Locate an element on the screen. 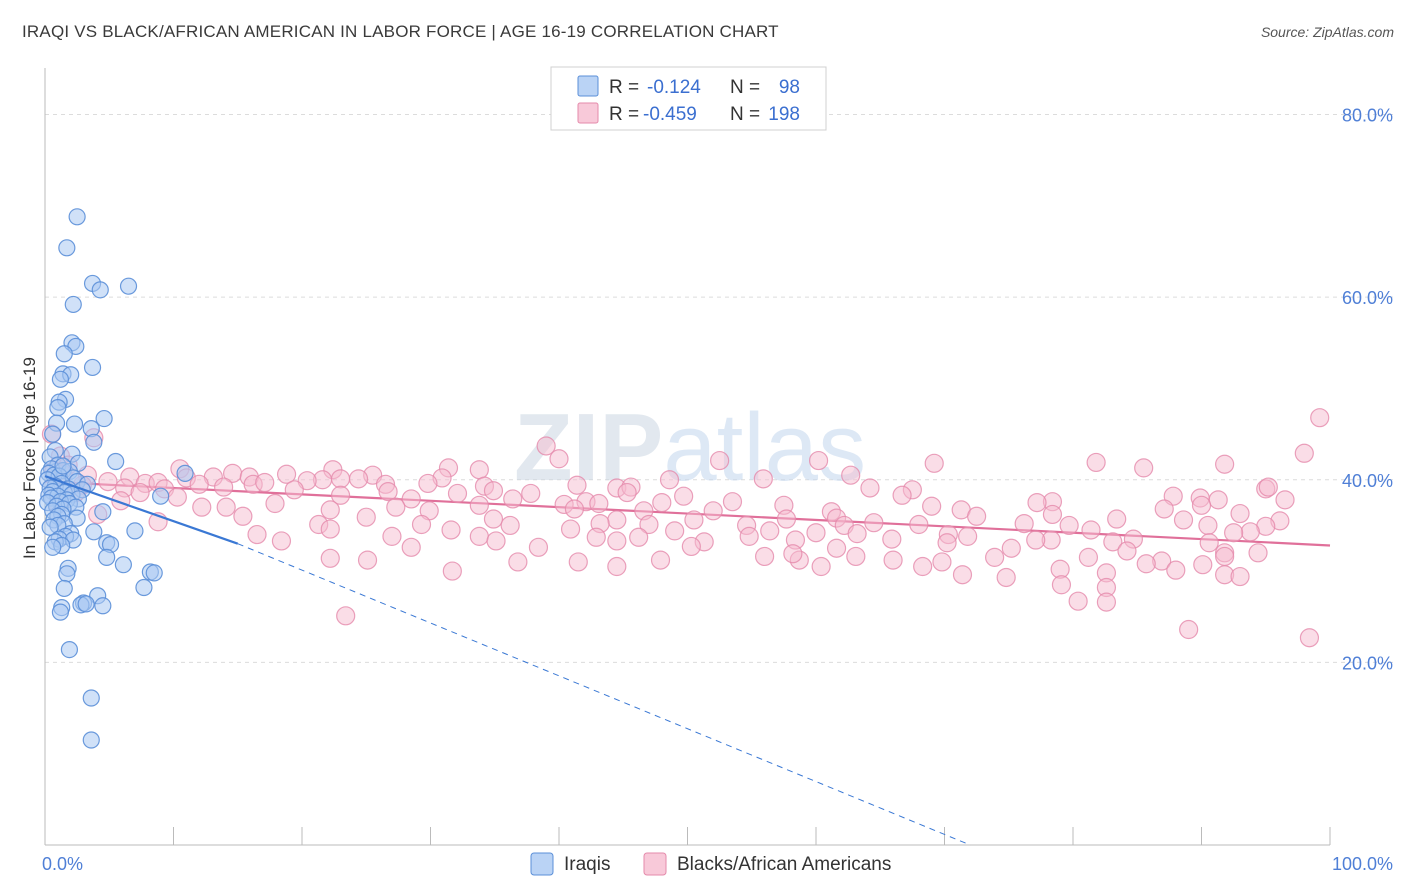 The width and height of the screenshot is (1406, 892). series-legend-swatch-iraqi is located at coordinates (542, 864).